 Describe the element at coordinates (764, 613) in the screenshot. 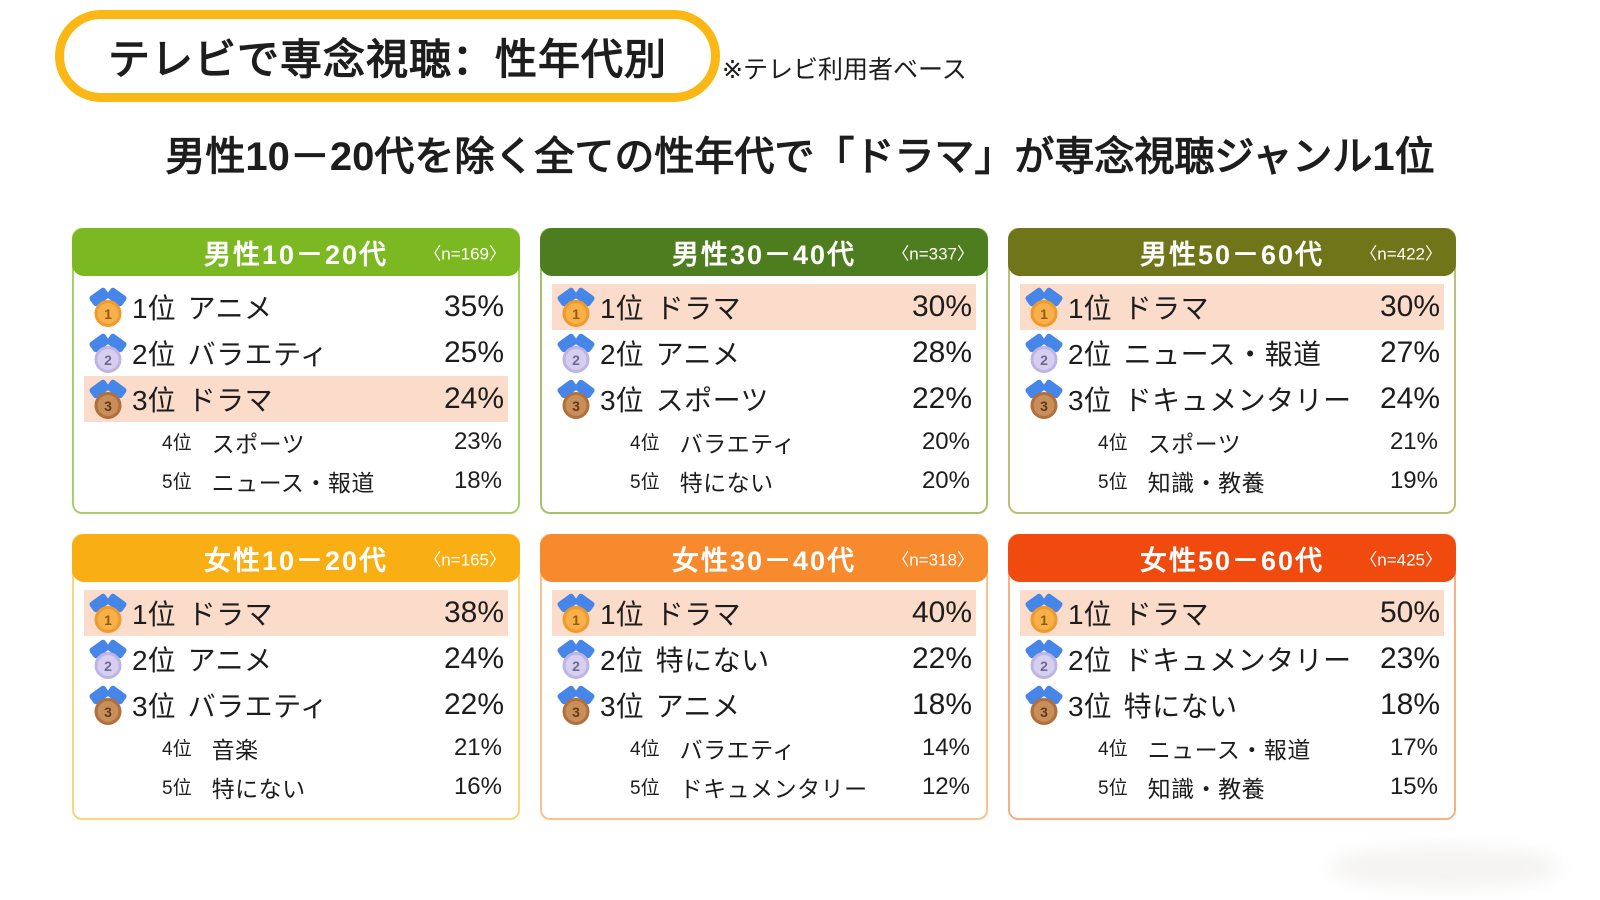

I see `rank-row: 1 1位 ドラマ 40%` at that location.